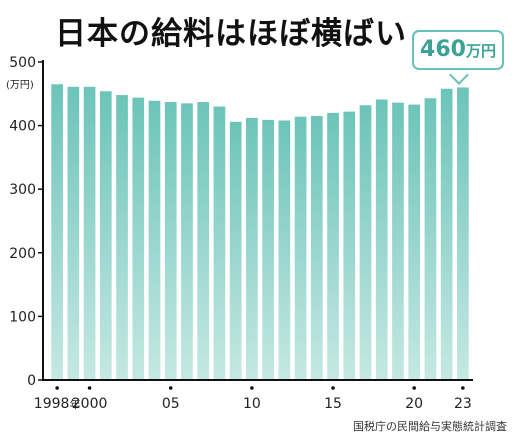  I want to click on x-tick-dot-2010, so click(252, 388).